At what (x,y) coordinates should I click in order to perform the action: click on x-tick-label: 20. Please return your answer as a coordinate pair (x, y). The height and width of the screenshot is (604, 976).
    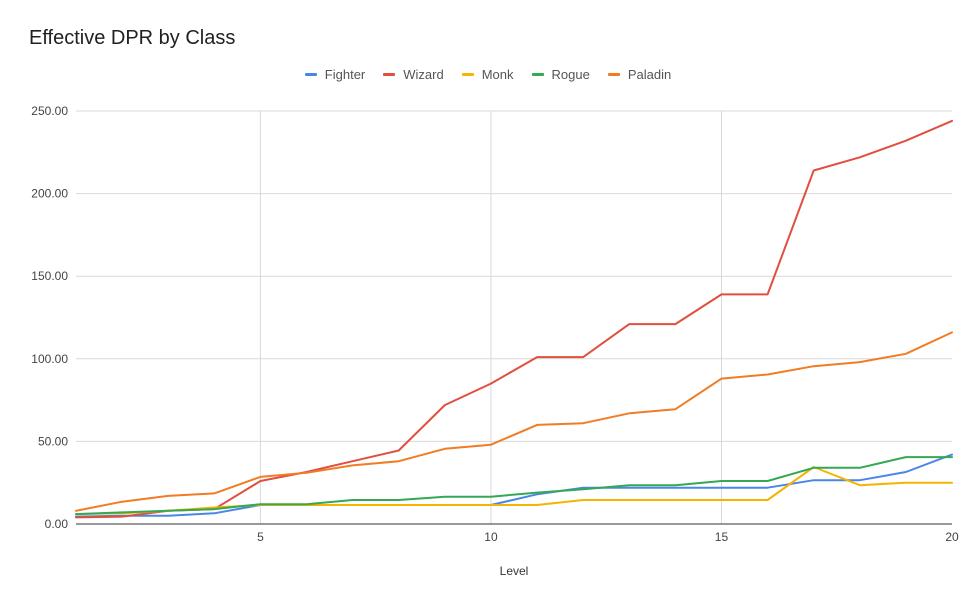
    Looking at the image, I should click on (952, 537).